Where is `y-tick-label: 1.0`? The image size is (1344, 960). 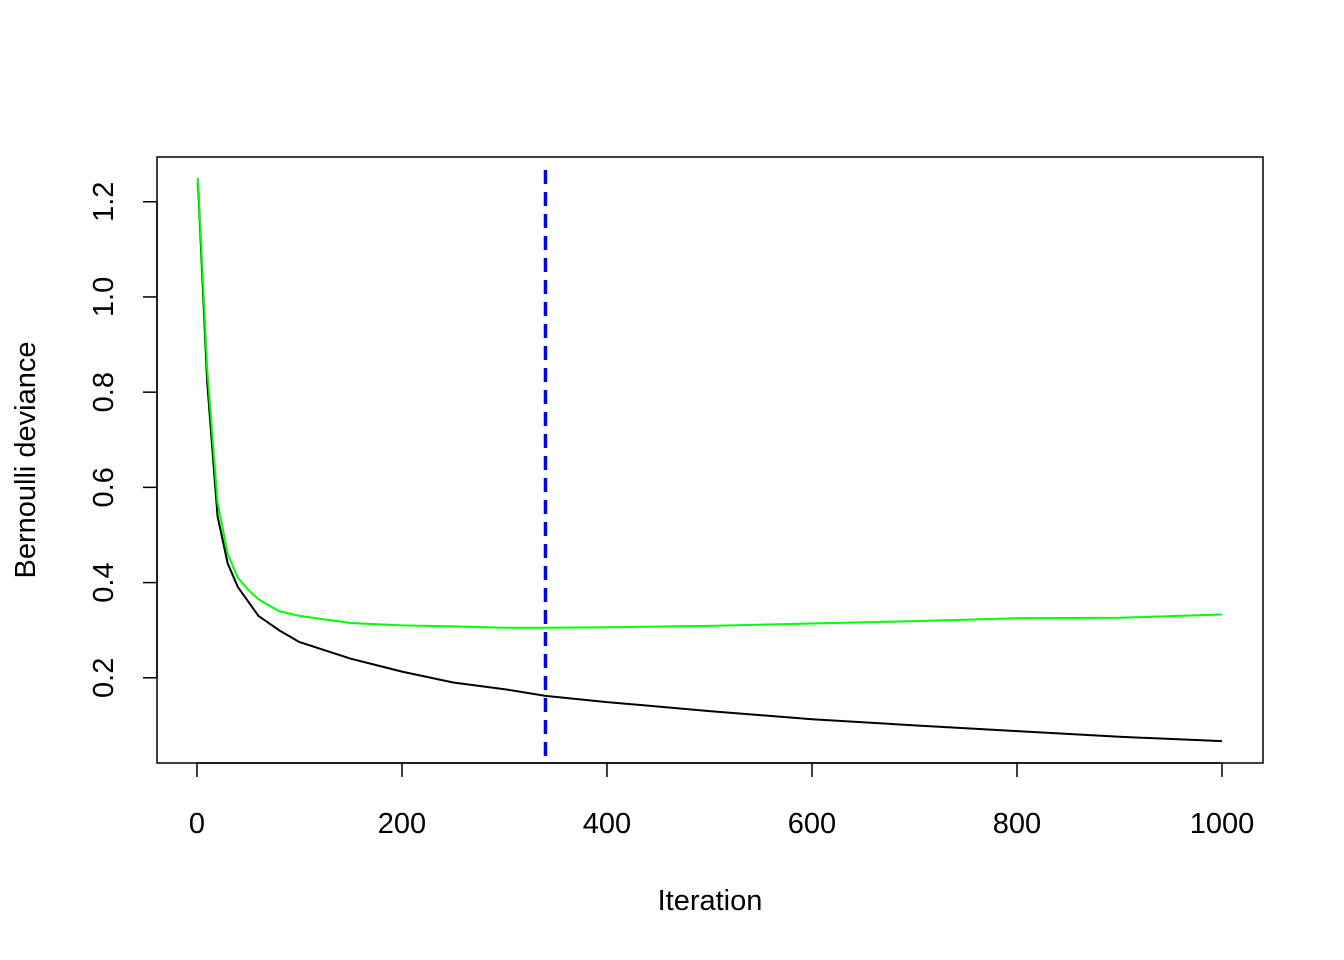
y-tick-label: 1.0 is located at coordinates (104, 297).